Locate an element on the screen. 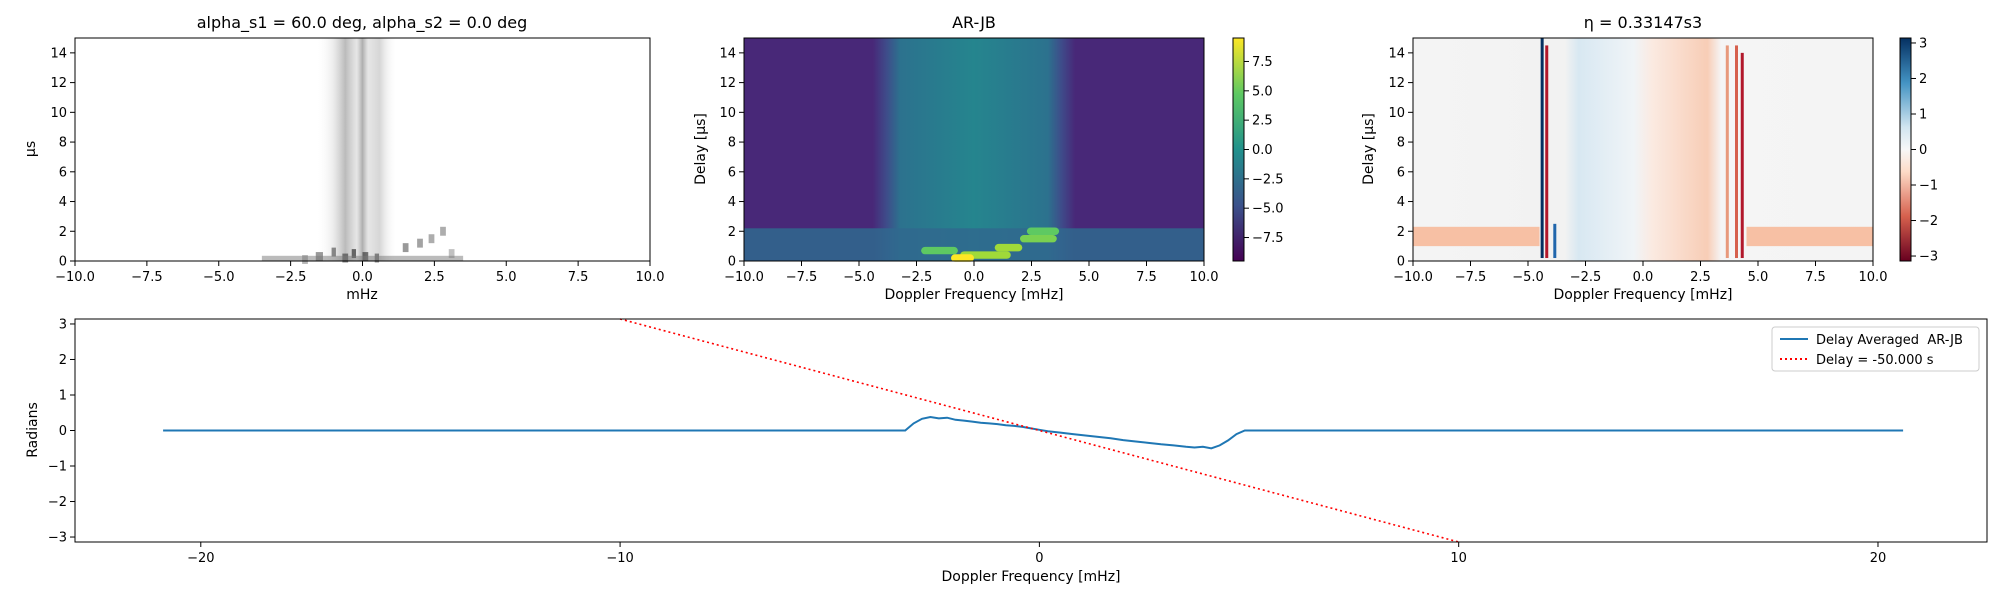 This screenshot has height=600, width=2000. panel3-ytick-label: 0 is located at coordinates (1401, 262).